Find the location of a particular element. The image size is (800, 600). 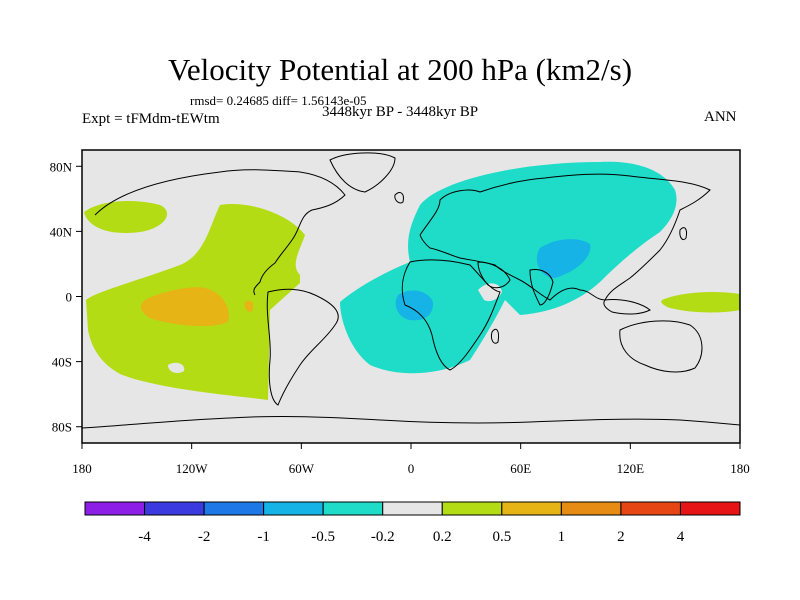

positive-anomaly-west-pacific is located at coordinates (700, 302).